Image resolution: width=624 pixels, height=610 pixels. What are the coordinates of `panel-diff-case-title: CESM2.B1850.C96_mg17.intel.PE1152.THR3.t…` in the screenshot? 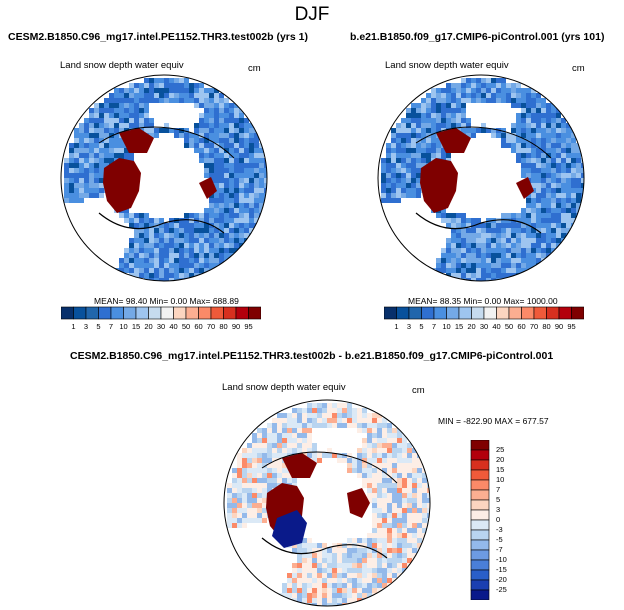 It's located at (312, 356).